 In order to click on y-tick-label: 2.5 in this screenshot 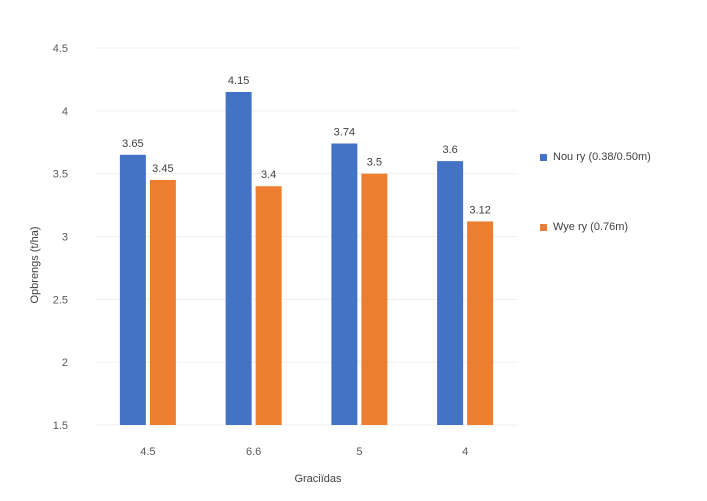, I will do `click(60, 300)`.